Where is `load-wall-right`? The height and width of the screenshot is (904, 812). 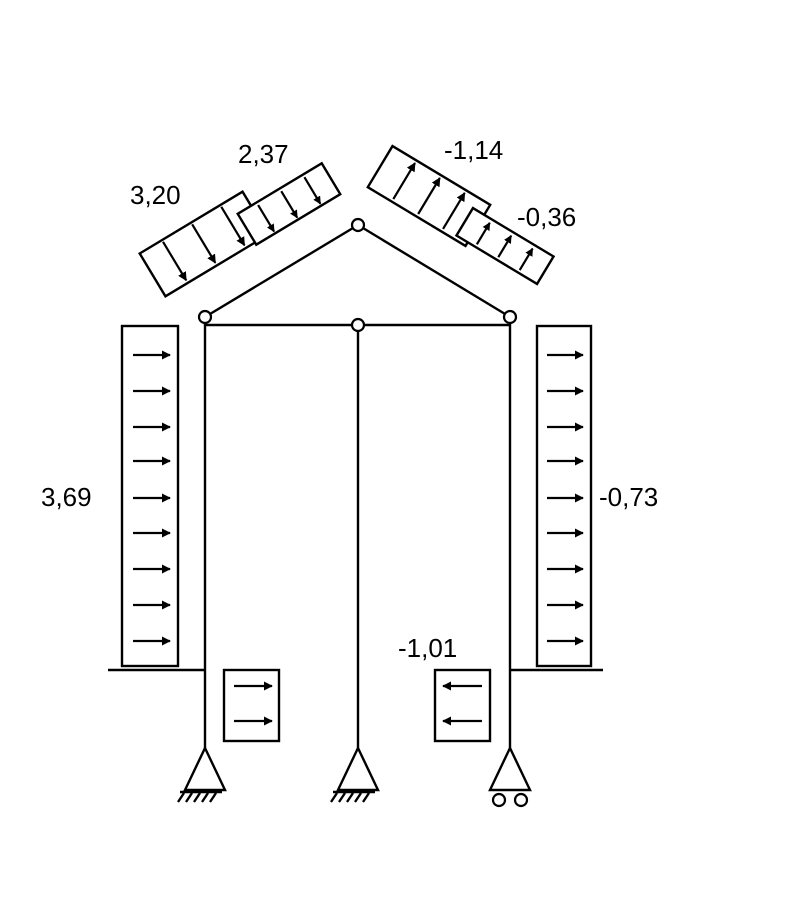 load-wall-right is located at coordinates (564, 496).